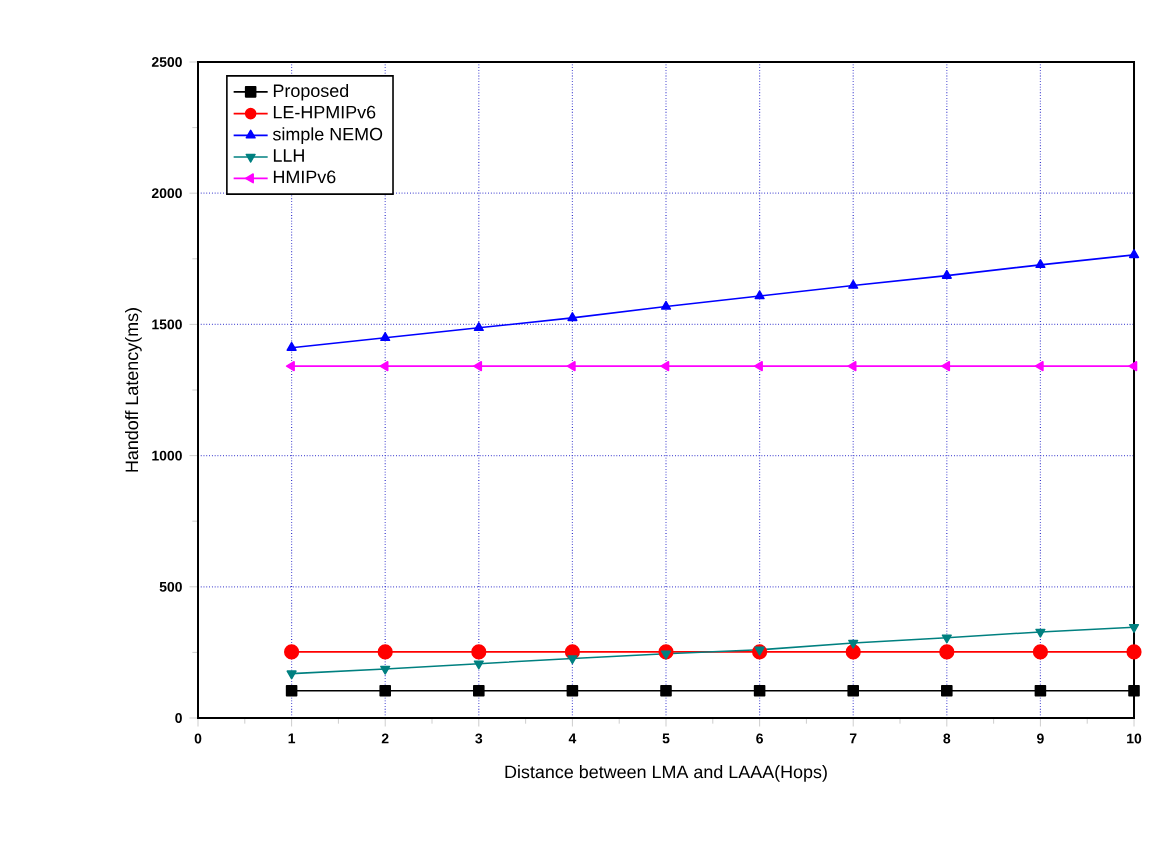 Image resolution: width=1162 pixels, height=848 pixels. I want to click on legend-label: HMIPv6, so click(304, 177).